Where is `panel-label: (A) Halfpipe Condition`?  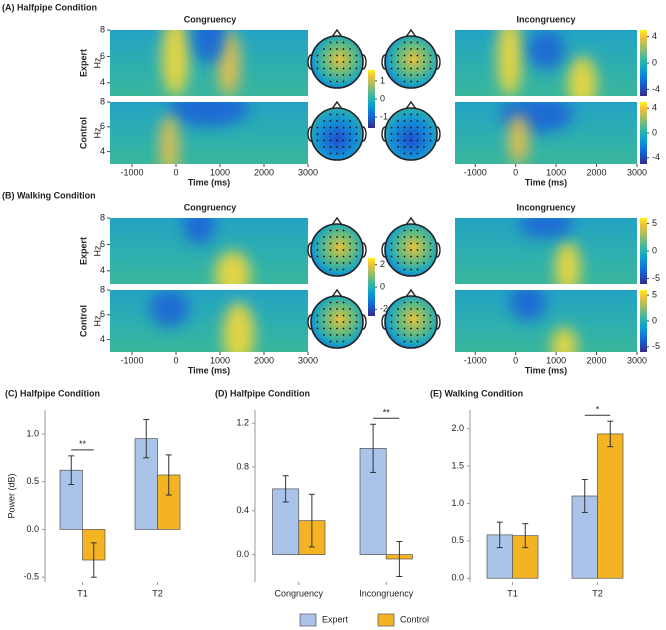 panel-label: (A) Halfpipe Condition is located at coordinates (49, 7).